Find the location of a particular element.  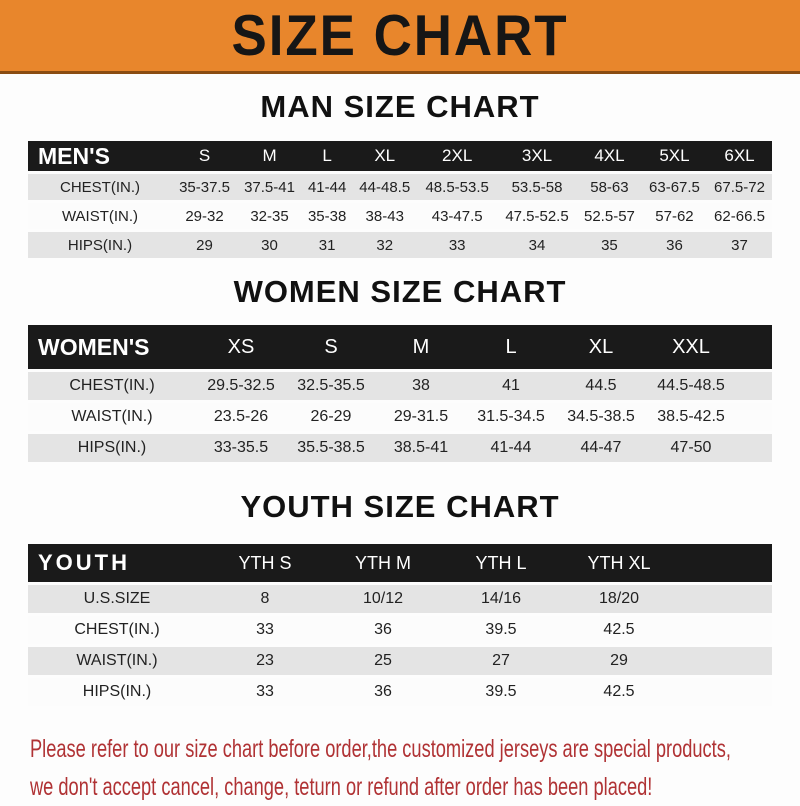

value-cell: 37 is located at coordinates (739, 245).